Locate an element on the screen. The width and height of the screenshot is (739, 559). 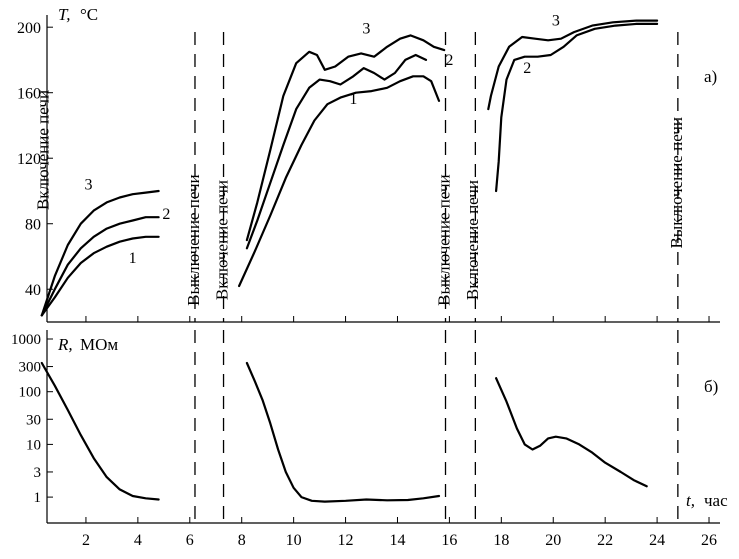
x-tick-label-11: 24 is located at coordinates (657, 540).